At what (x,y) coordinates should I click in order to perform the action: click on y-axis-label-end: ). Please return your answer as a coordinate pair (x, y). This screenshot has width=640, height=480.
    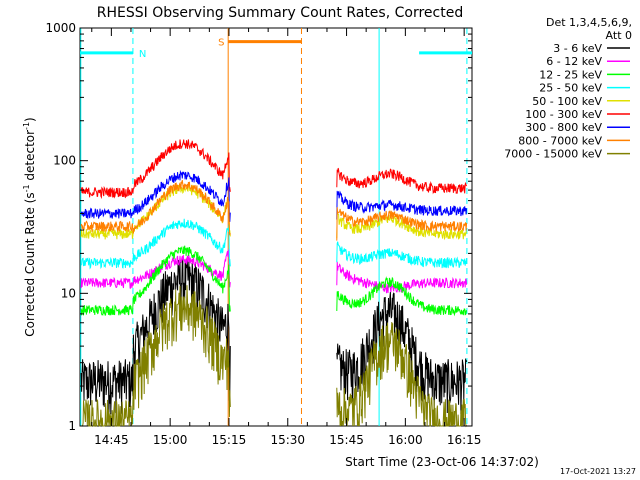
    Looking at the image, I should click on (30, 119).